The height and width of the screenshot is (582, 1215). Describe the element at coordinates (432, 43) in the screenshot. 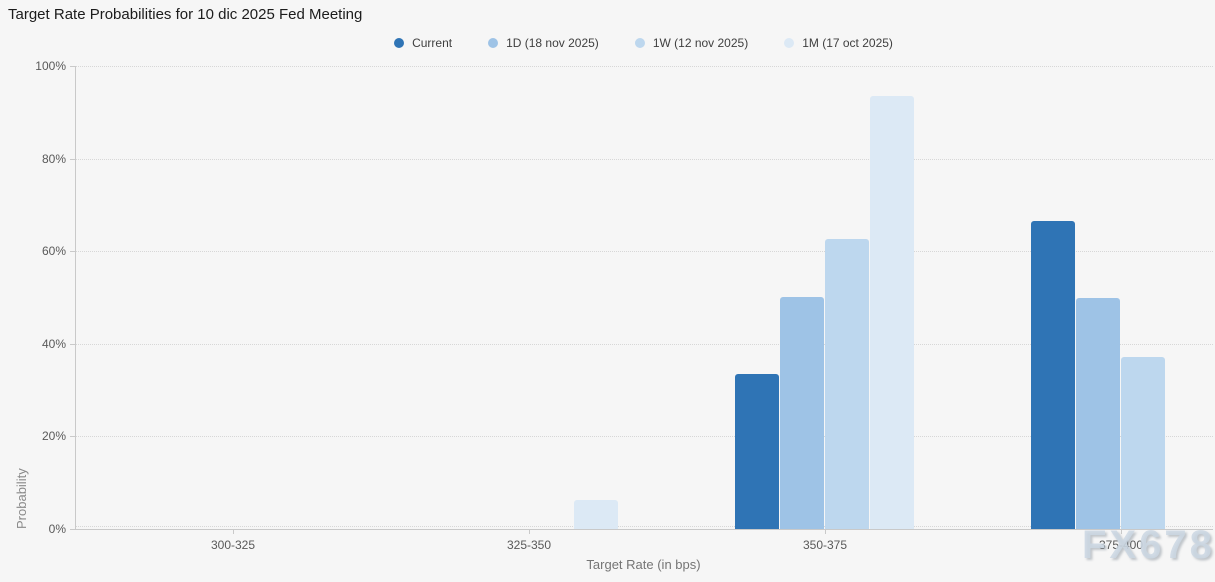

I see `legend-item-label: Current` at that location.